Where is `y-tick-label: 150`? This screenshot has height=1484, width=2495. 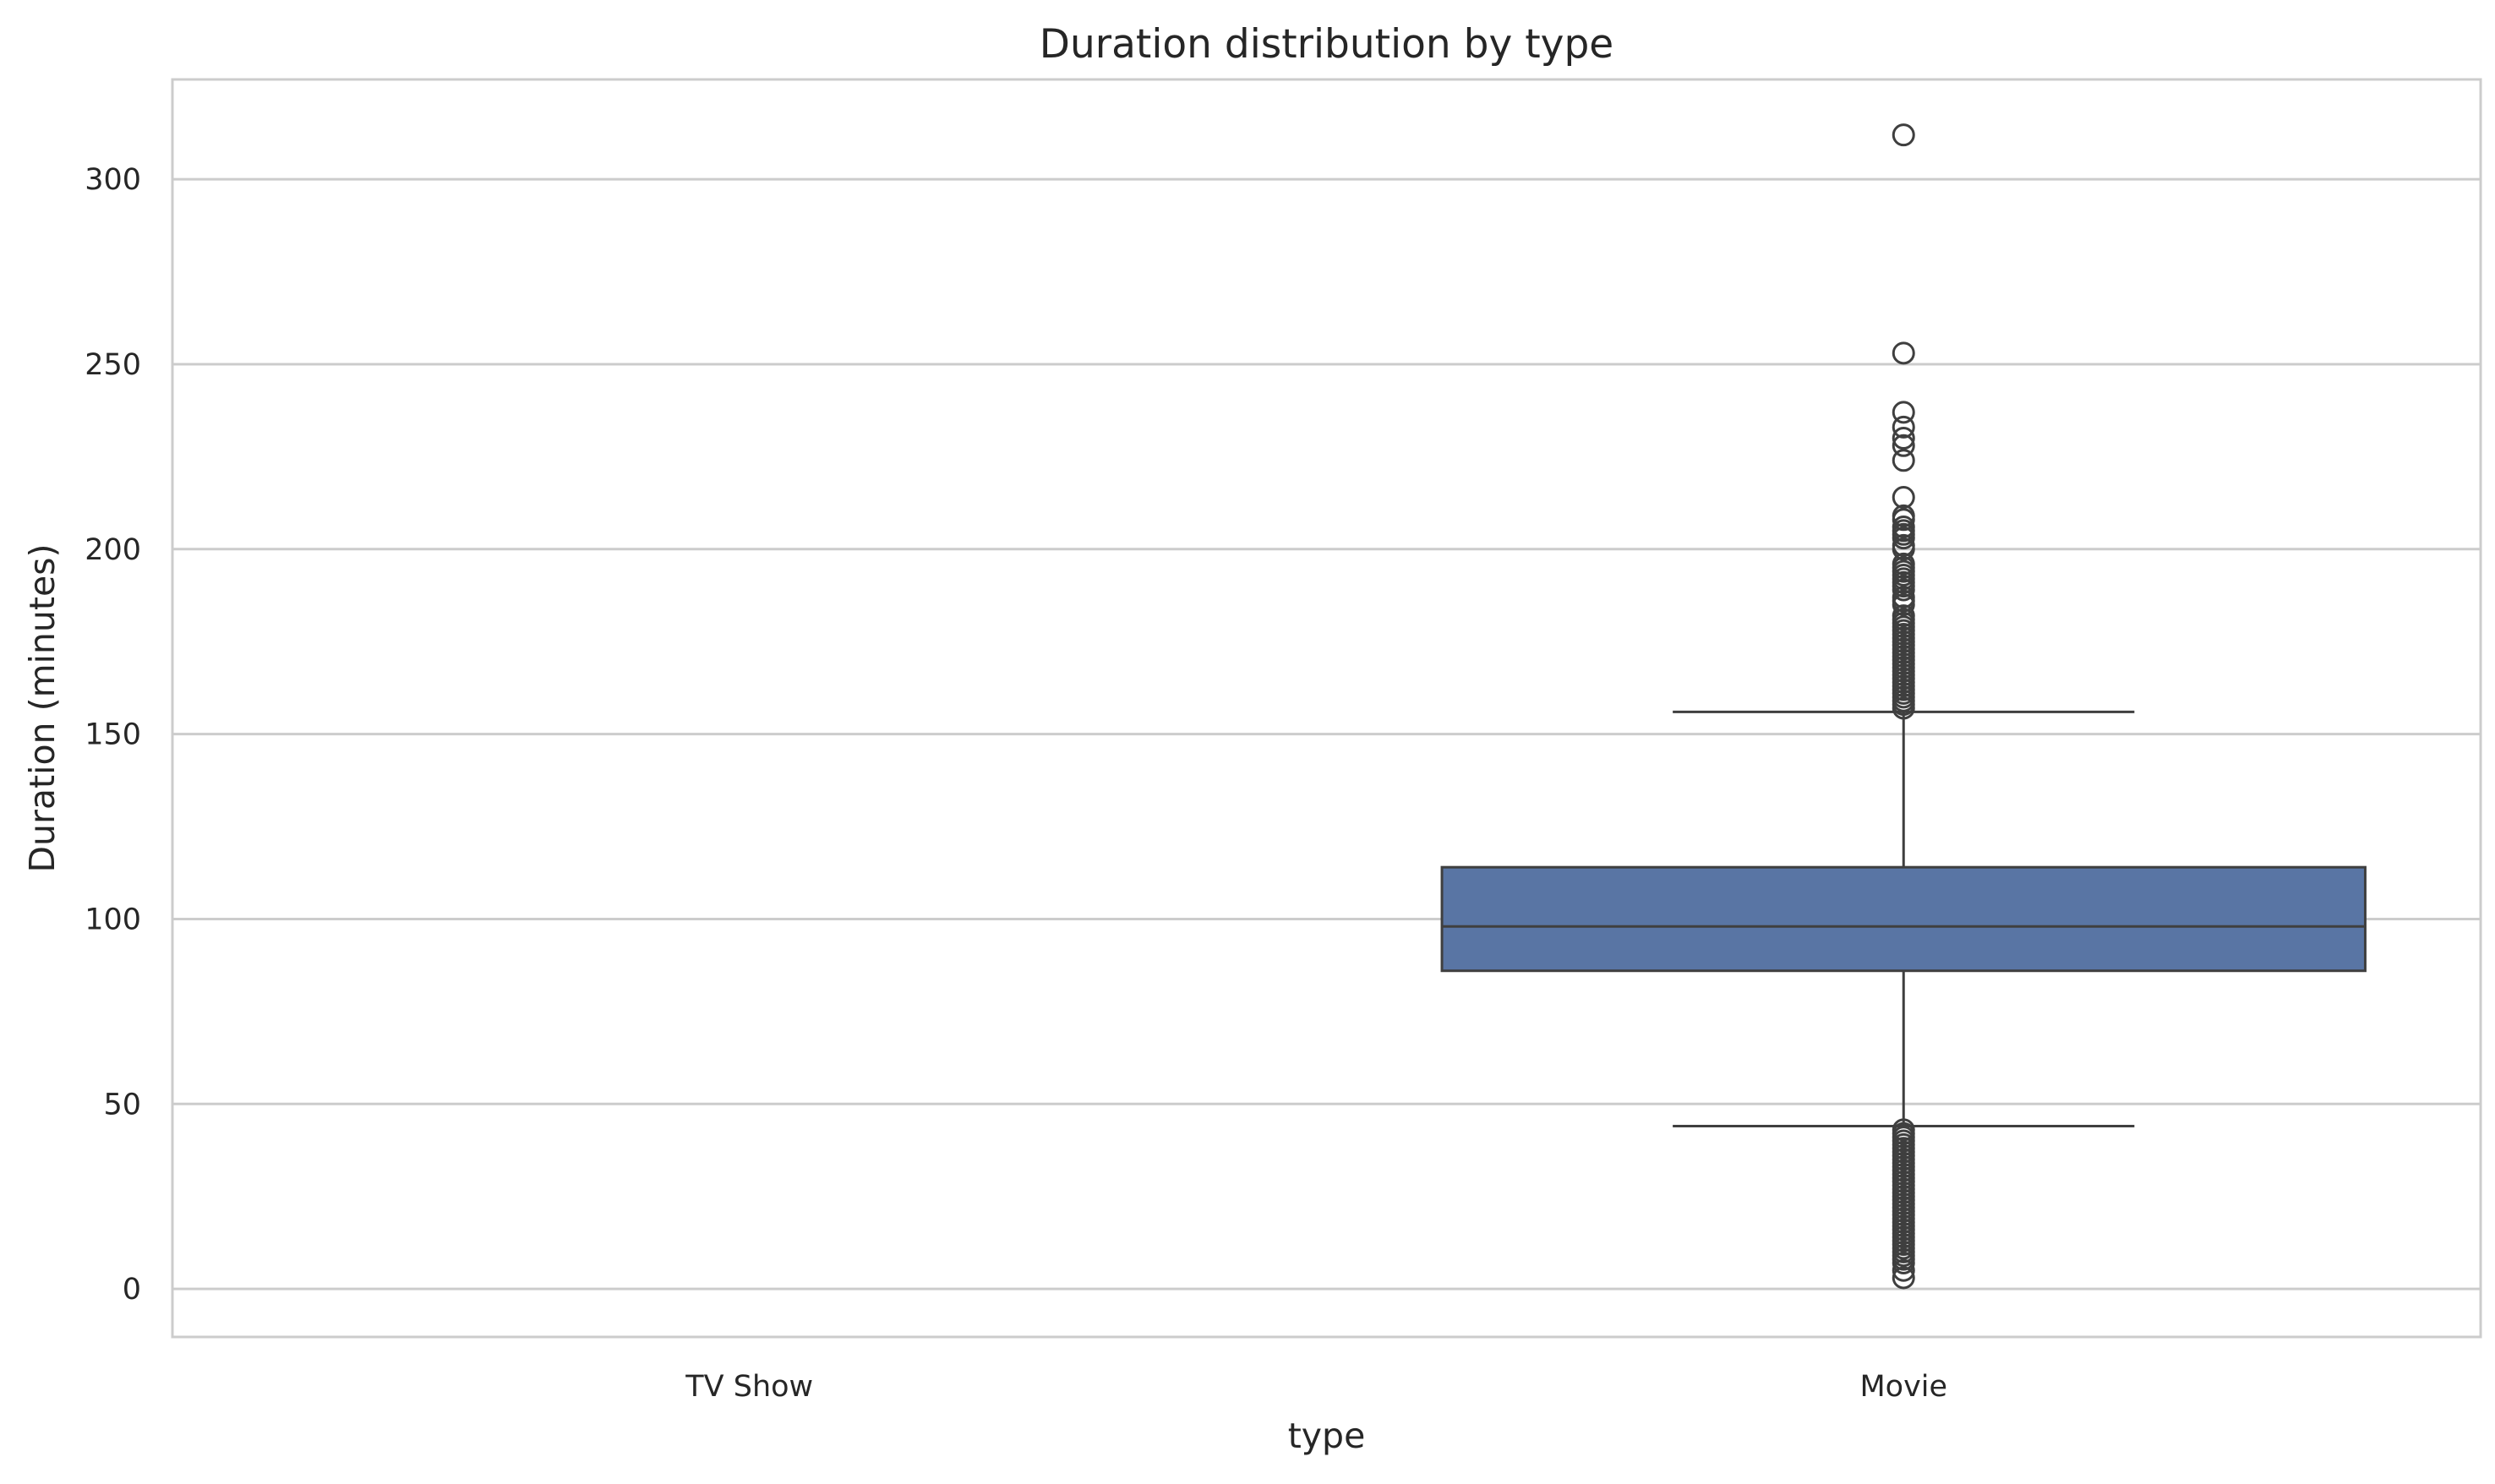
y-tick-label: 150 is located at coordinates (113, 735).